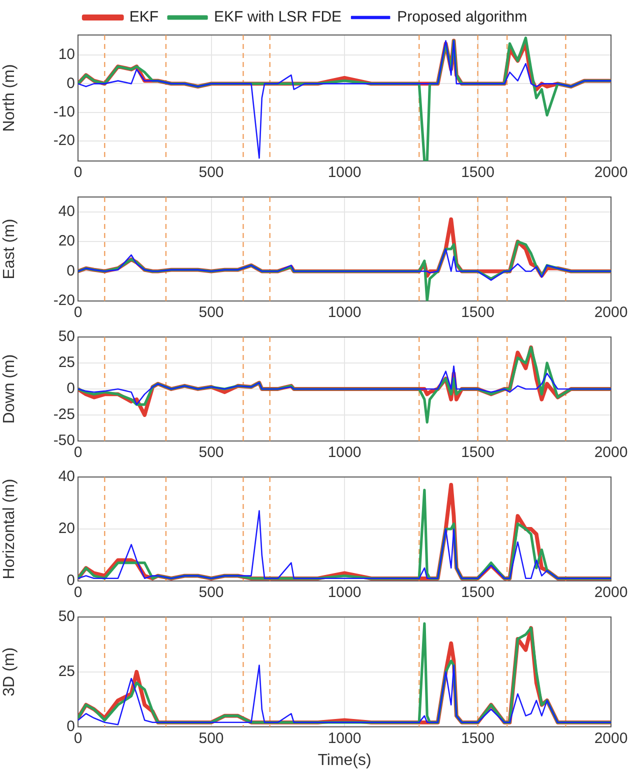  I want to click on y-axis-title: North (m), so click(9, 98).